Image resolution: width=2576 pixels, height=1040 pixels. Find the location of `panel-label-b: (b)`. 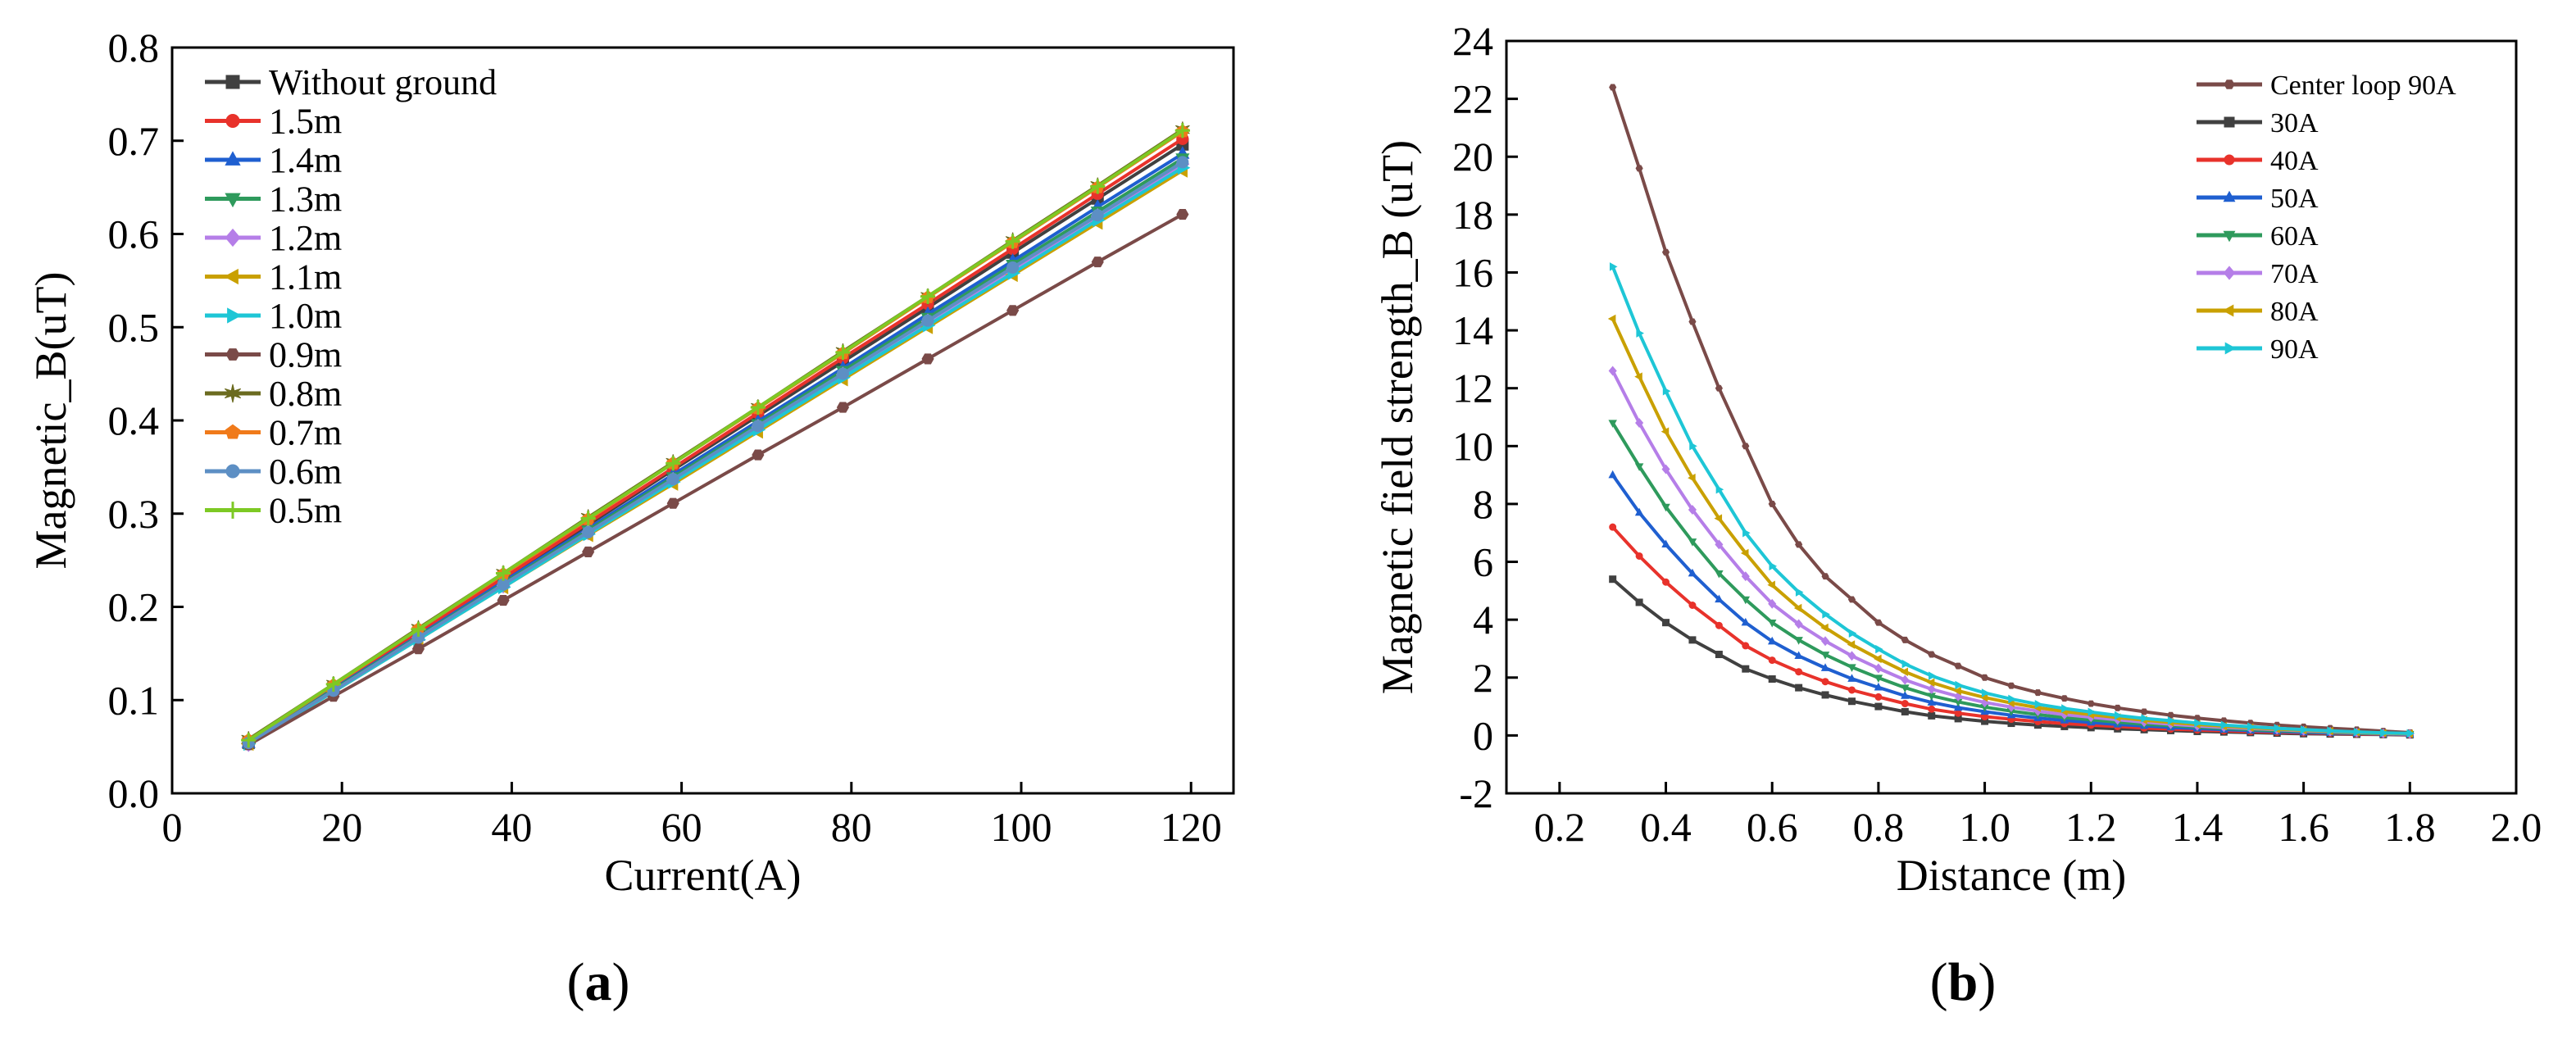

panel-label-b: (b) is located at coordinates (1963, 982).